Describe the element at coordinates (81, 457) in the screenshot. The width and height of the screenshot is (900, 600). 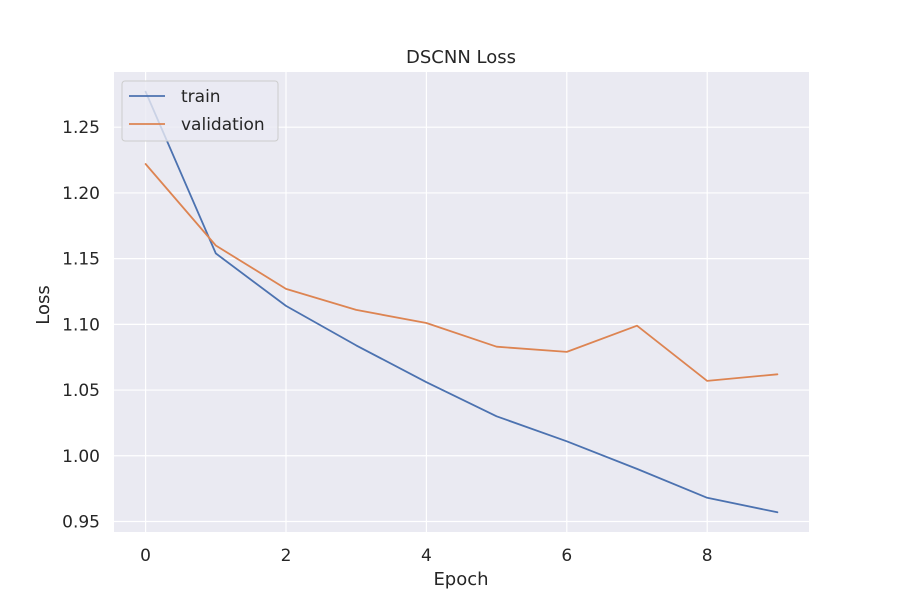
I see `y-tick-label: 1.00` at that location.